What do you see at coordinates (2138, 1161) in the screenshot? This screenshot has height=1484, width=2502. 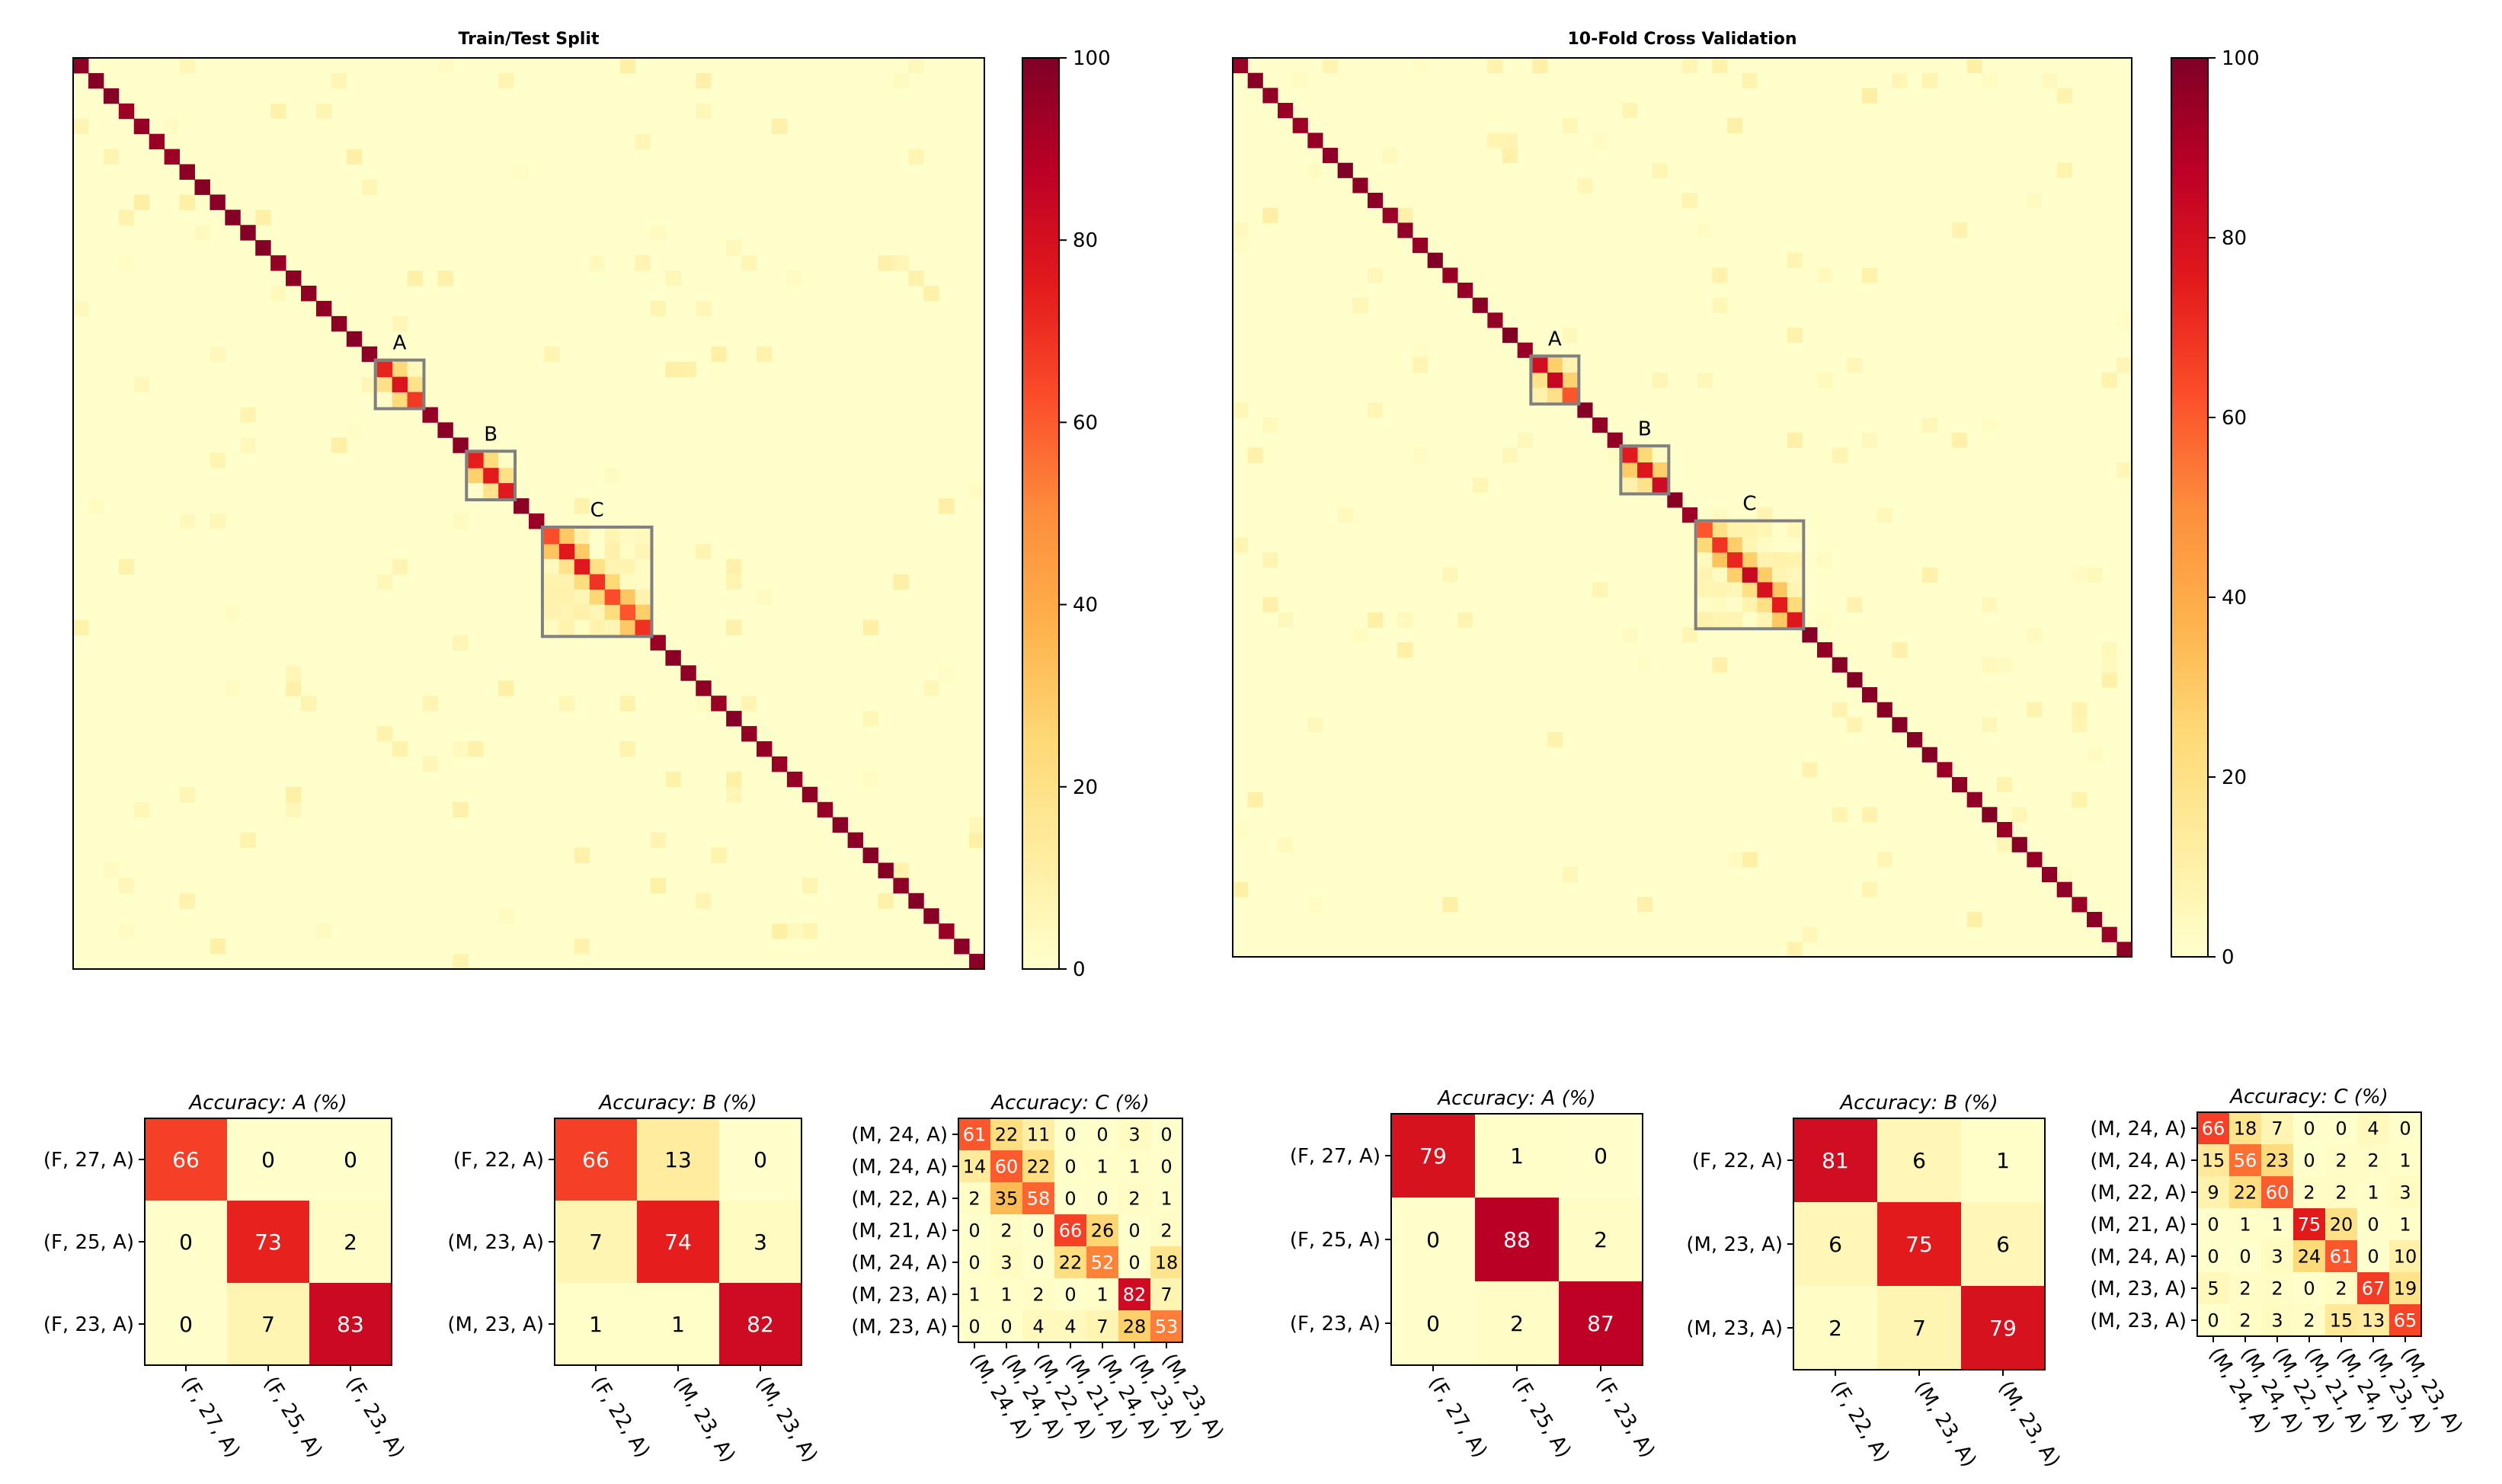 I see `cv-acc-c-ylabel: (M, 24, A)` at bounding box center [2138, 1161].